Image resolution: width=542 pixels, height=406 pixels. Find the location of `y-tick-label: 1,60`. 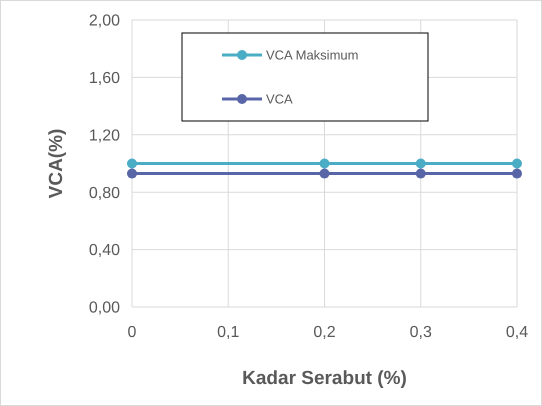

y-tick-label: 1,60 is located at coordinates (104, 78).